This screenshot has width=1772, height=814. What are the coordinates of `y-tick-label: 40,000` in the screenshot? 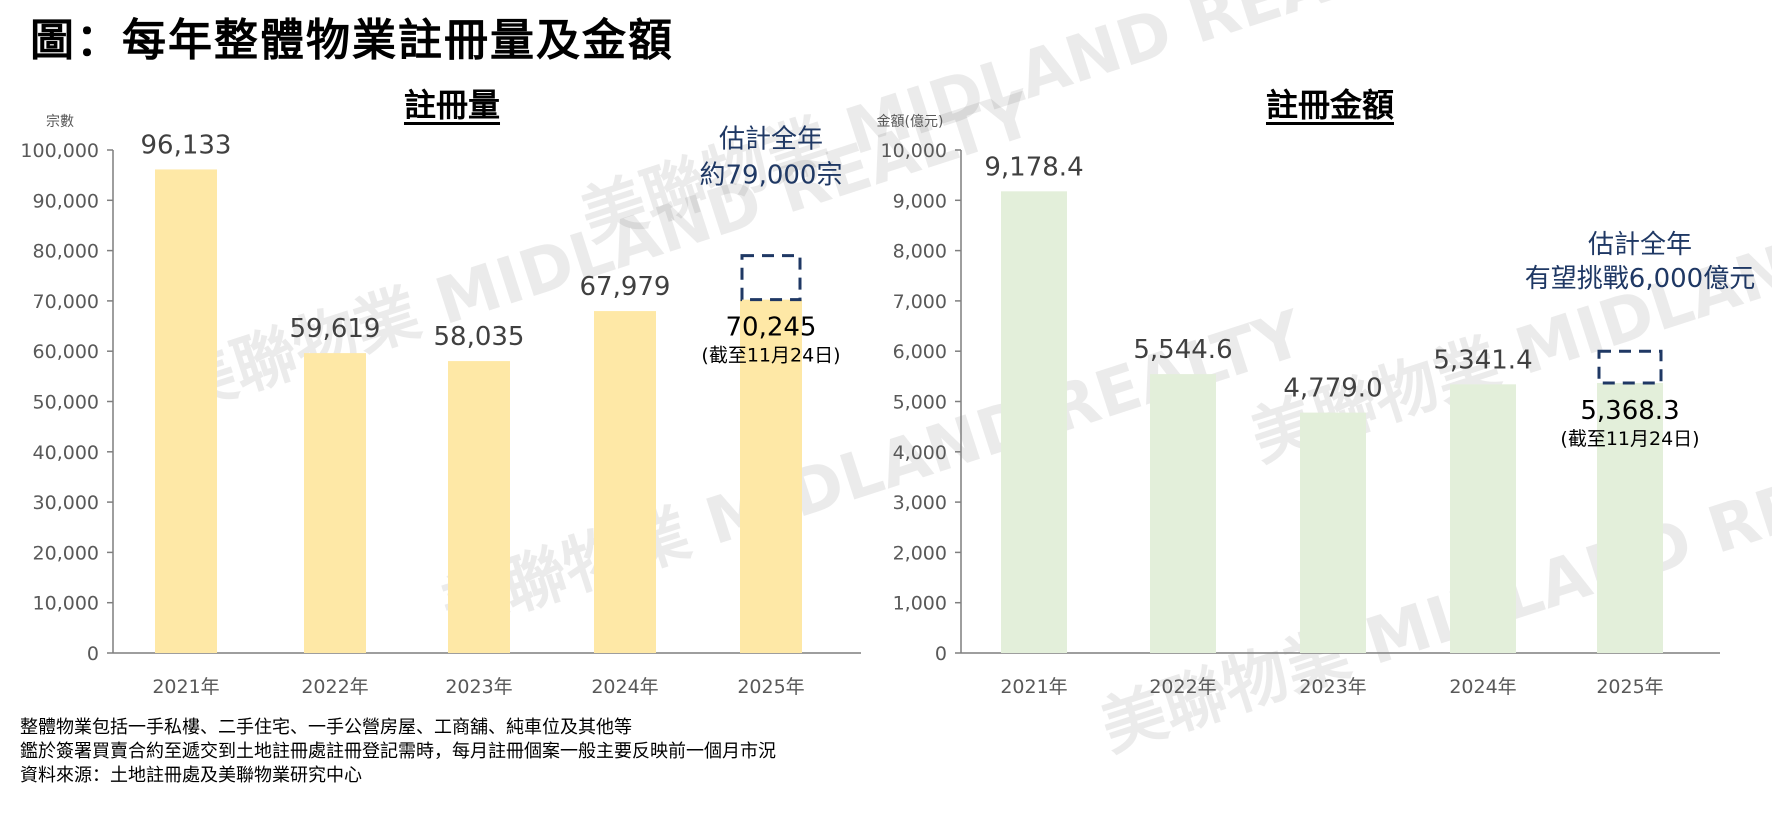 It's located at (66, 453).